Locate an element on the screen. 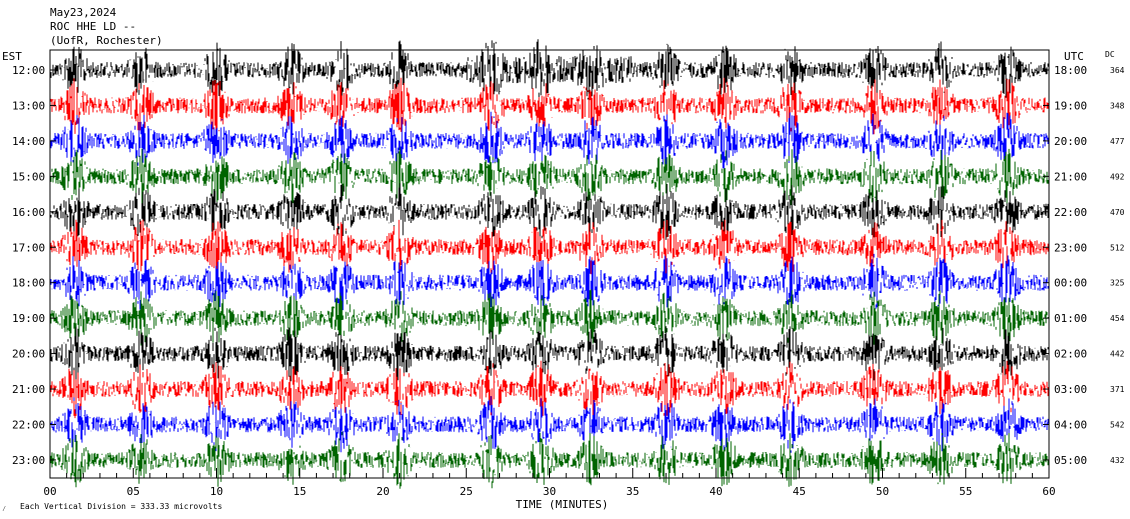 The width and height of the screenshot is (1130, 519). est-label: 15:00 is located at coordinates (28, 176).